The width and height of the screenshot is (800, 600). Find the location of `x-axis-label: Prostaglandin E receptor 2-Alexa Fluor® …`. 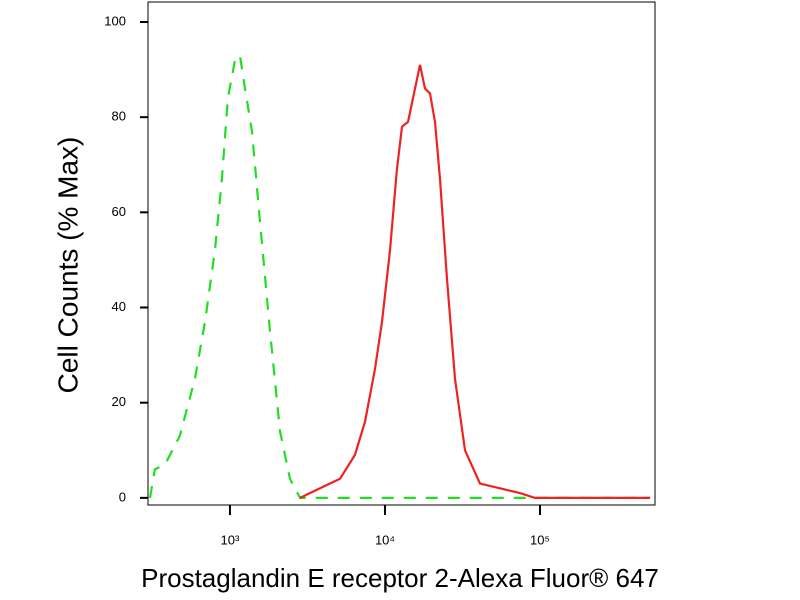

x-axis-label: Prostaglandin E receptor 2-Alexa Fluor® … is located at coordinates (400, 578).